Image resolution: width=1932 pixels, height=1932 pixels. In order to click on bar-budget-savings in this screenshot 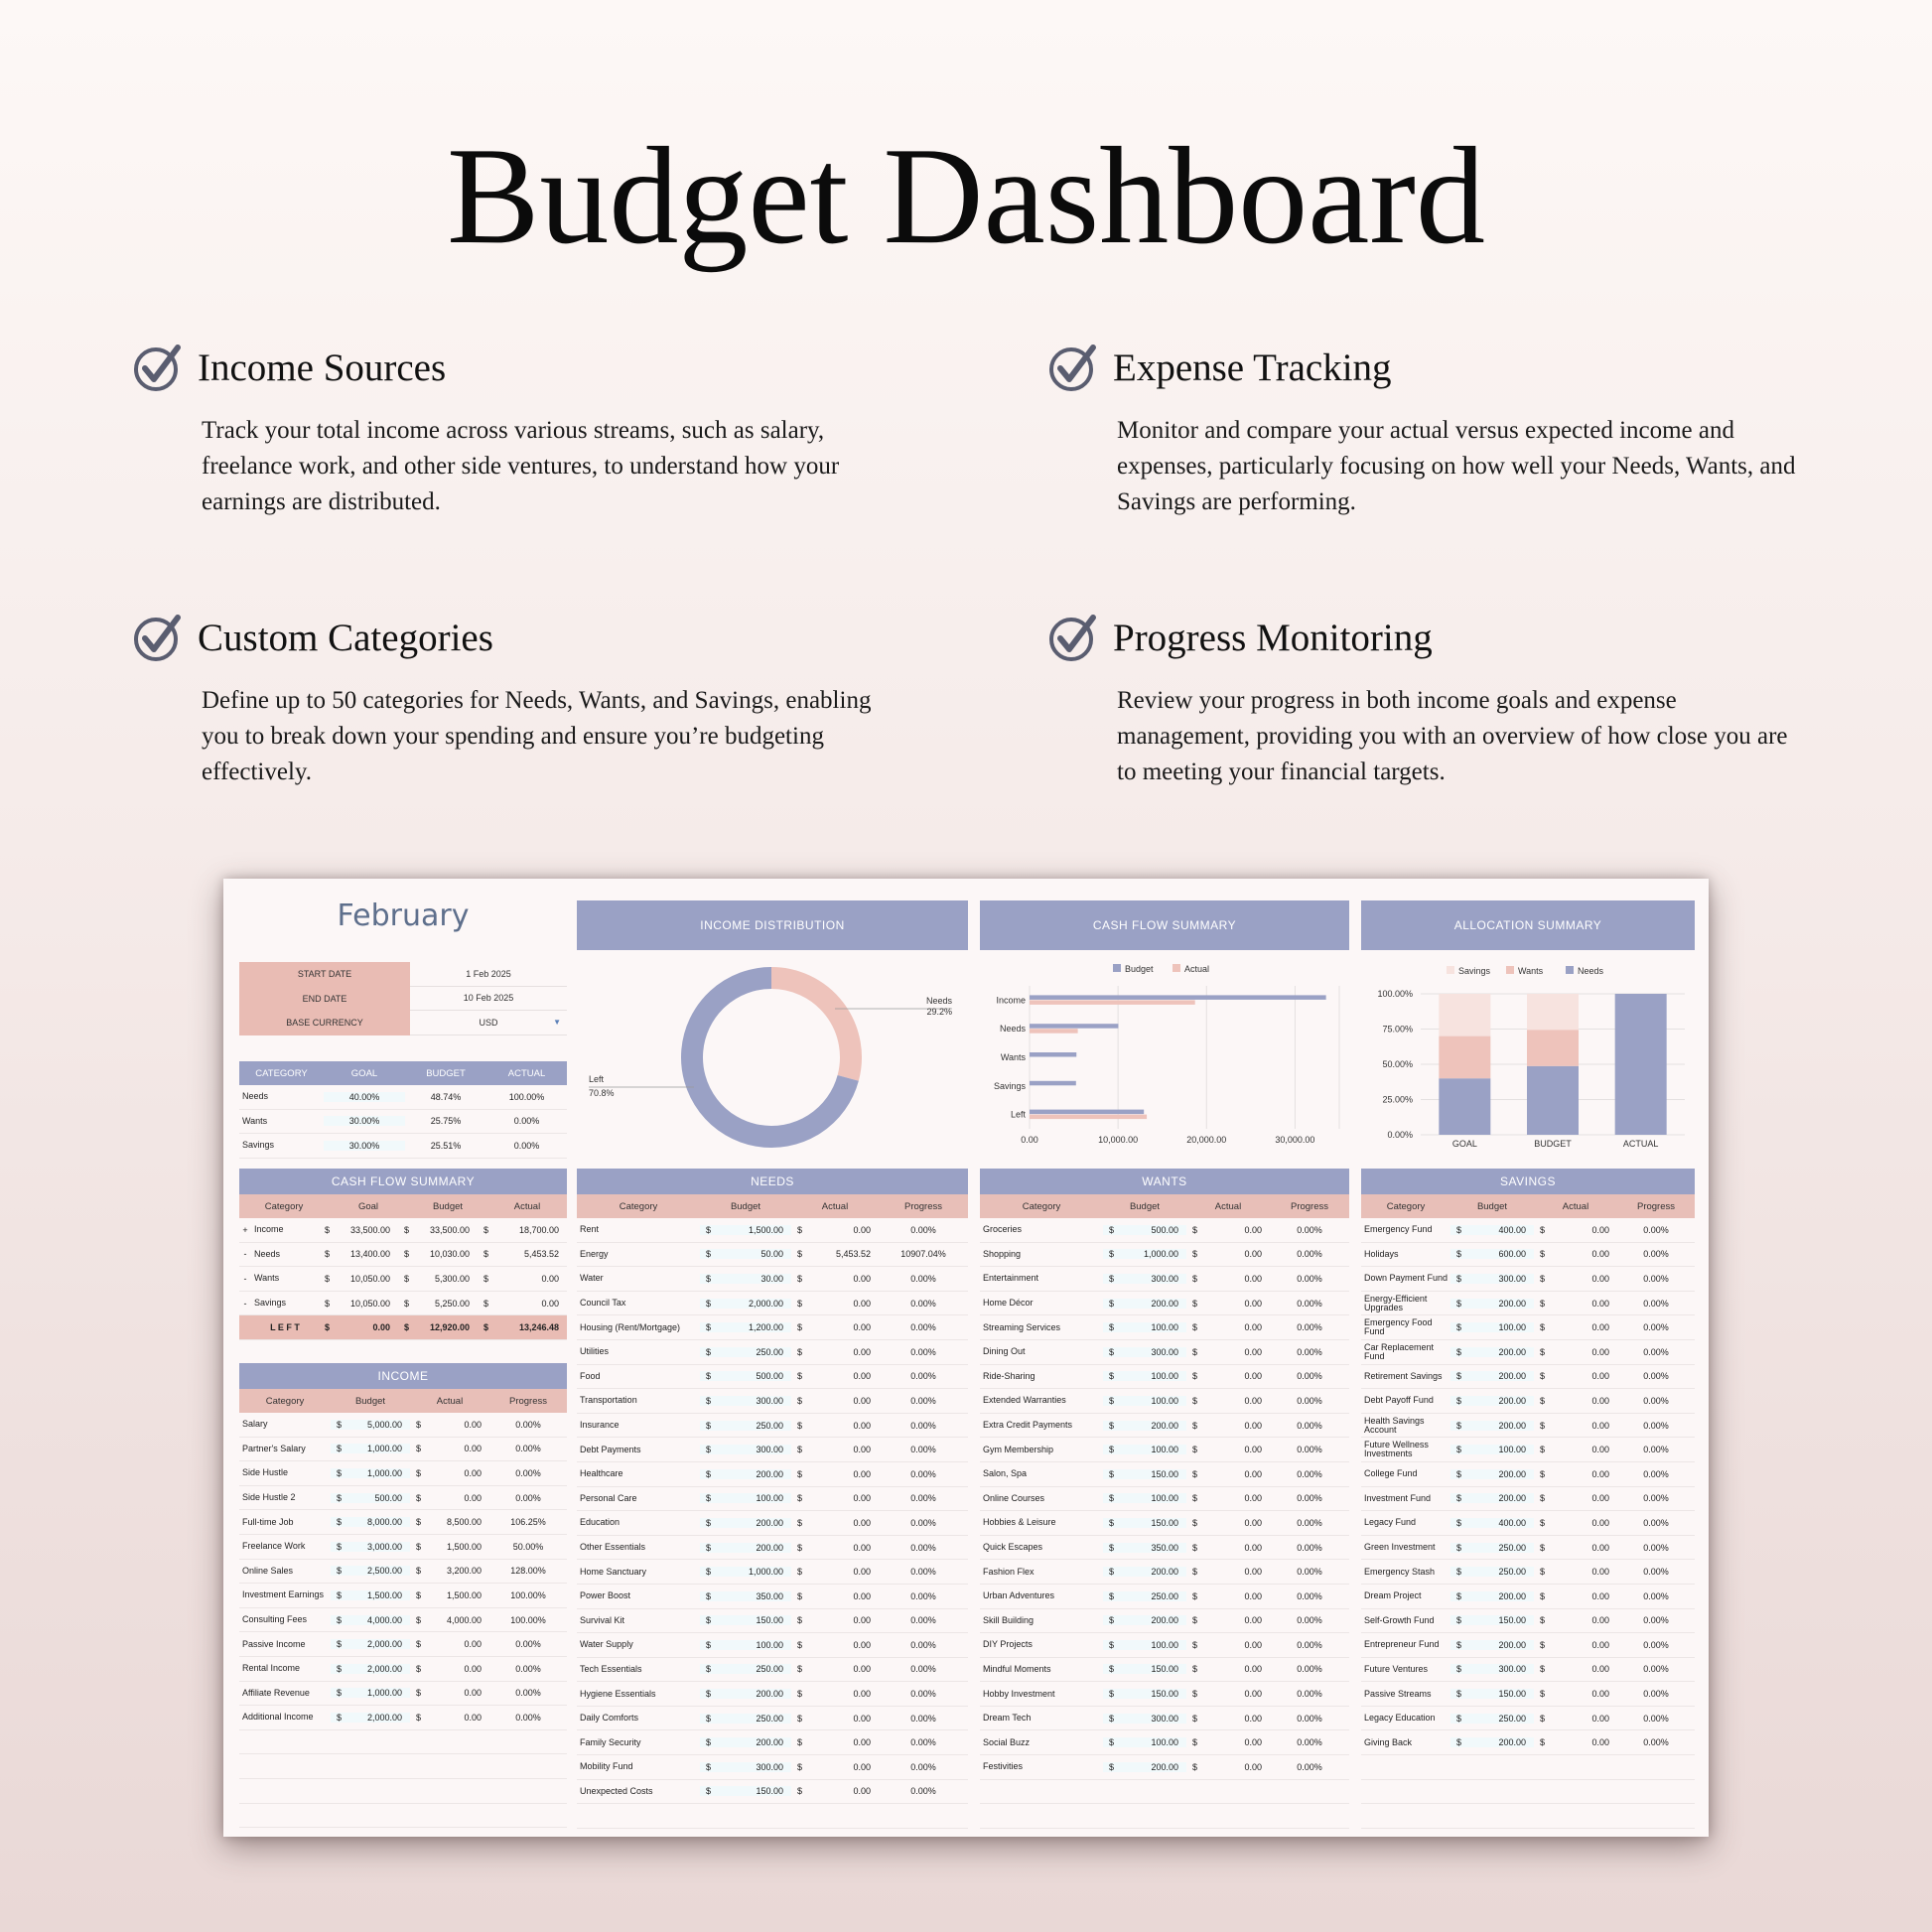, I will do `click(1553, 1012)`.